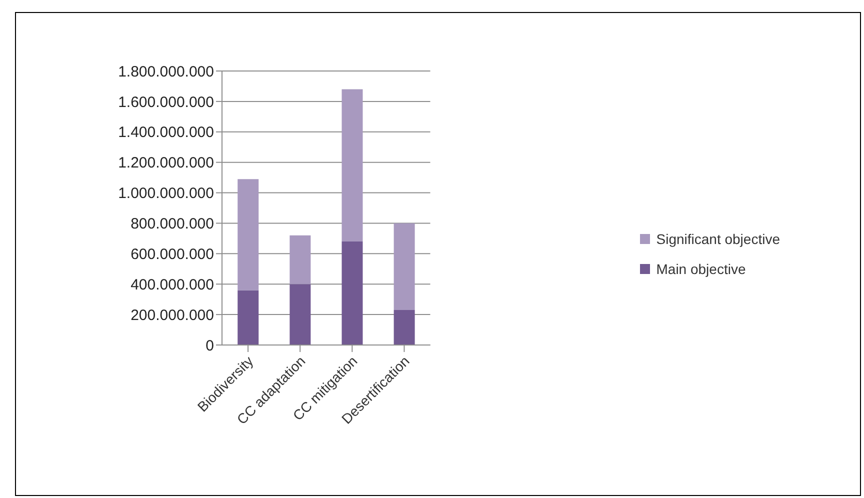 The height and width of the screenshot is (498, 864). I want to click on y-tick-label: 800.000.000, so click(172, 224).